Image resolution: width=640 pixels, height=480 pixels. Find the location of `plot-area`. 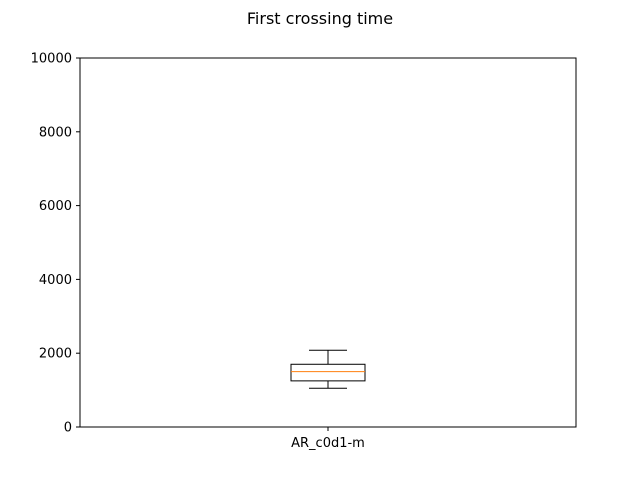

plot-area is located at coordinates (328, 369).